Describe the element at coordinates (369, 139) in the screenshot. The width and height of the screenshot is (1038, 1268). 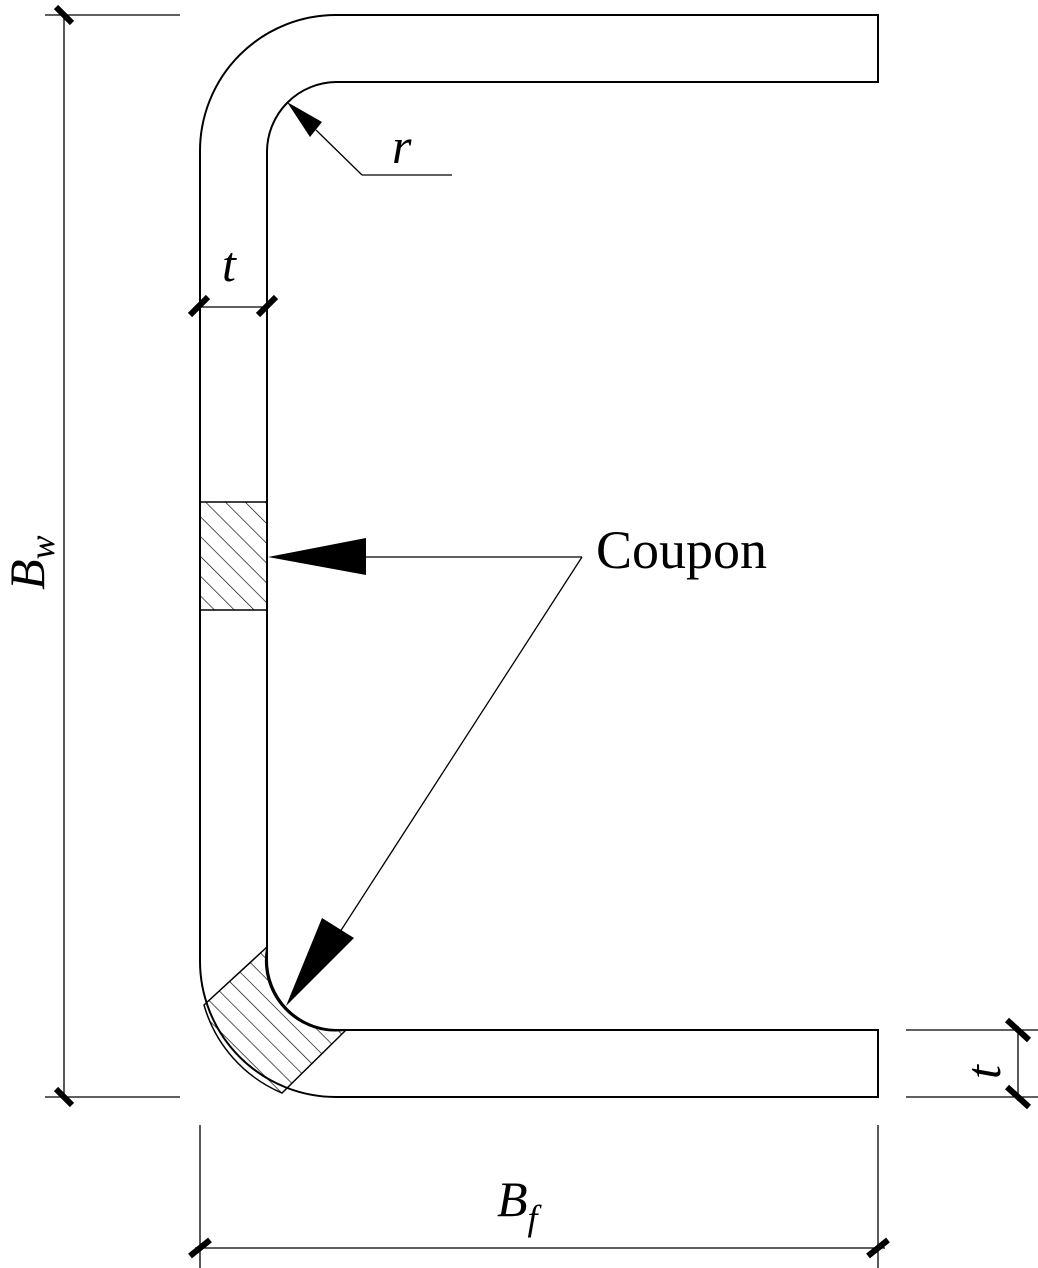
I see `radius-leader` at that location.